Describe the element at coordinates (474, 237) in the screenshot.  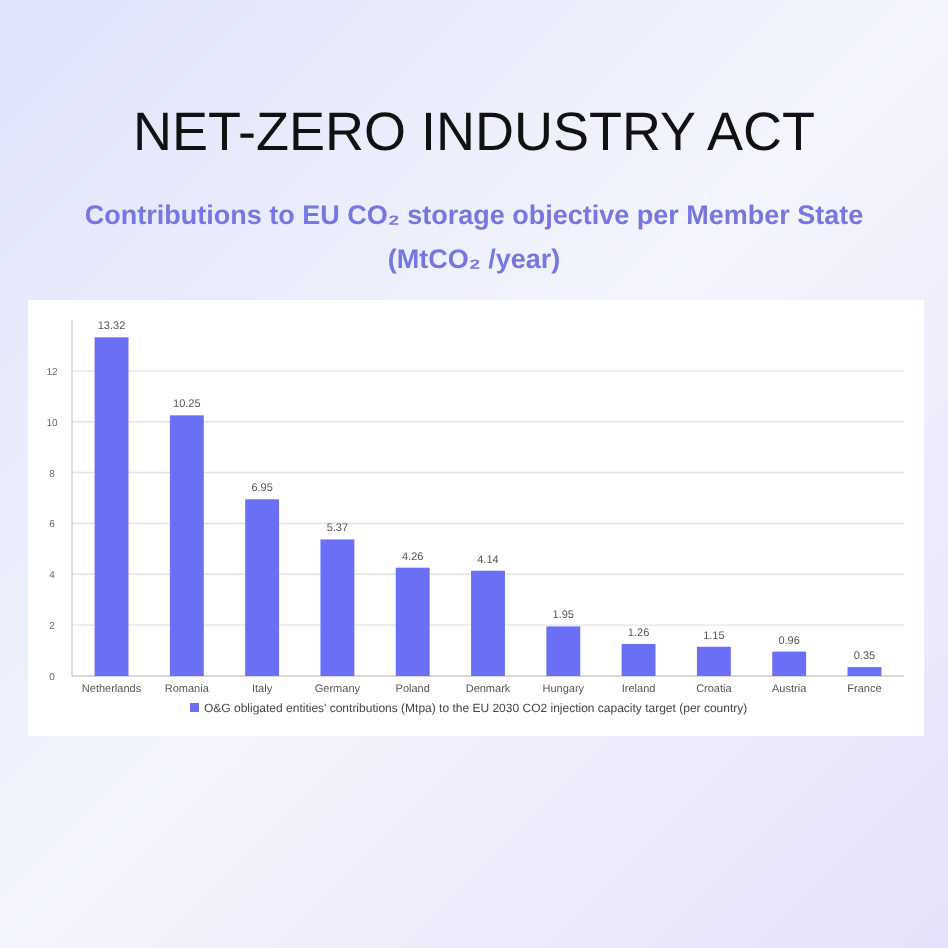
I see `chart-subtitle: Contributions to EU CO₂ storage objective per Member State (MtCO₂ /year)` at that location.